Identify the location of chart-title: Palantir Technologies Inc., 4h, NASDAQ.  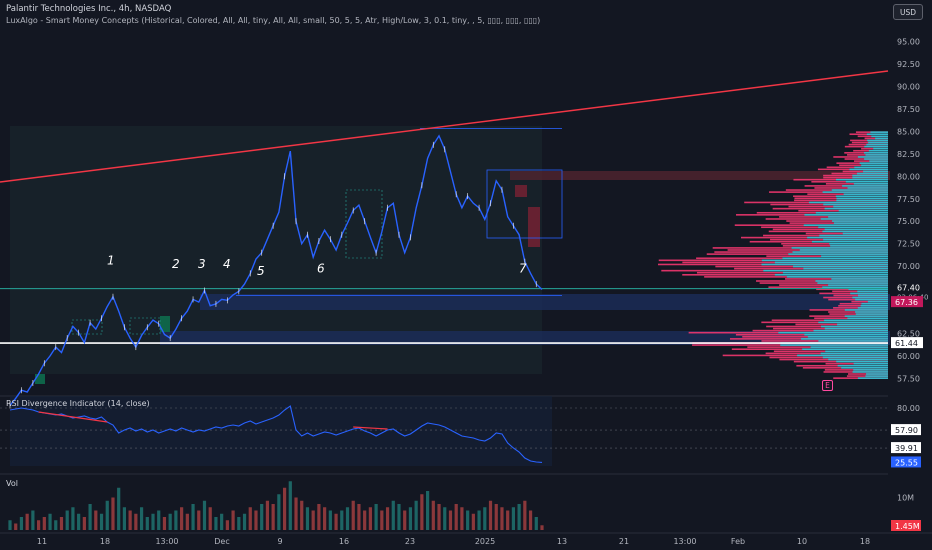
(89, 9).